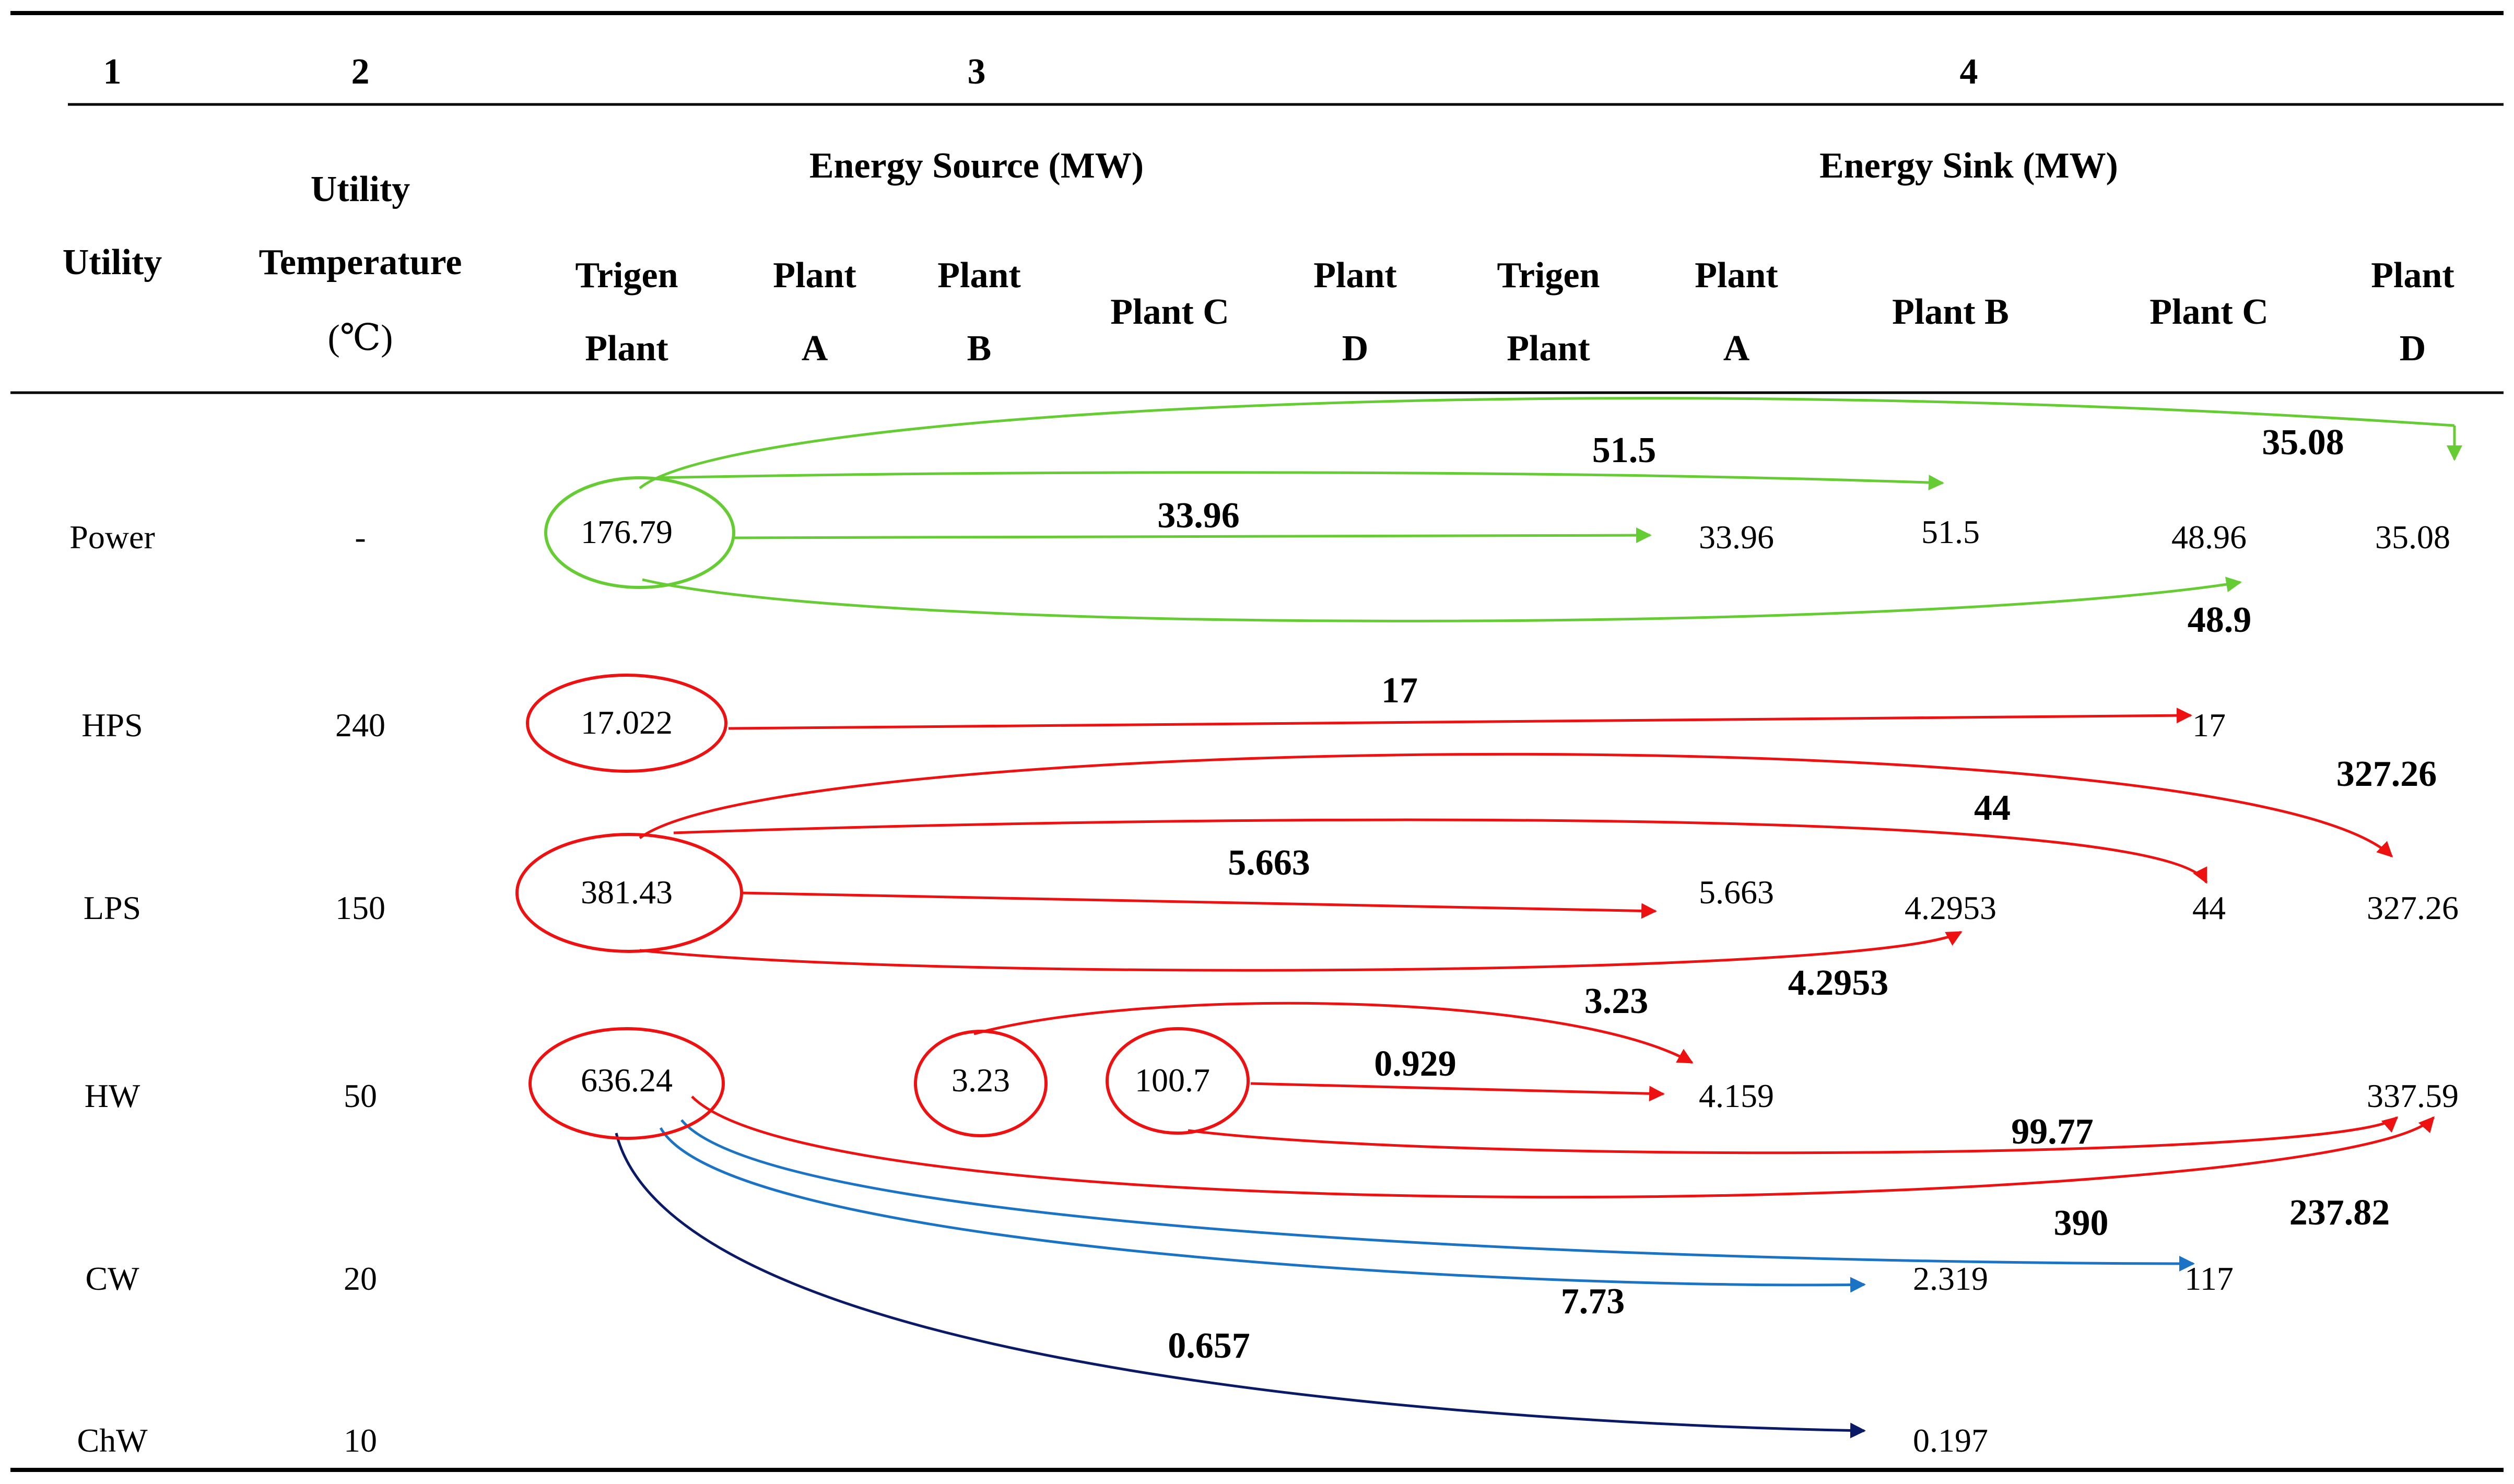 Image resolution: width=2514 pixels, height=1484 pixels. I want to click on source-value-hw-plant-c: 100.7, so click(1172, 1080).